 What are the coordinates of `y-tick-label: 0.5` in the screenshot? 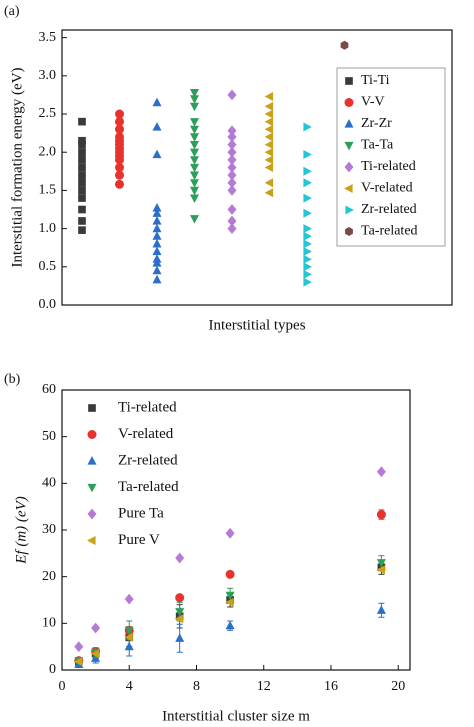 It's located at (48, 266).